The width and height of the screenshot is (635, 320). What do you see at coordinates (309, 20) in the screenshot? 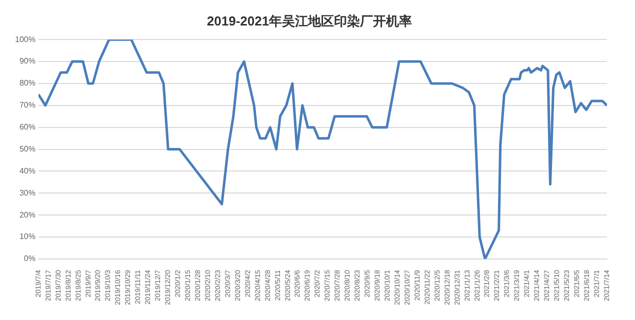
I see `chart-title: 2019-2021年吴江地区印染厂开机率` at bounding box center [309, 20].